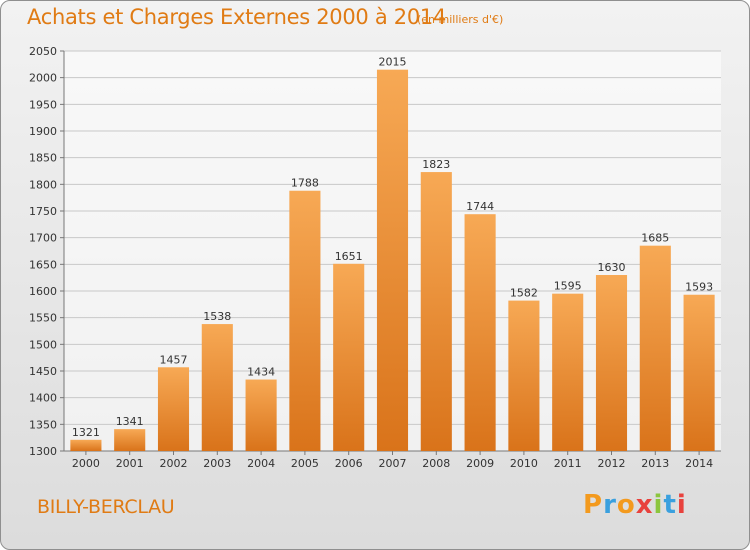 The width and height of the screenshot is (750, 550). I want to click on bar-2010, so click(524, 375).